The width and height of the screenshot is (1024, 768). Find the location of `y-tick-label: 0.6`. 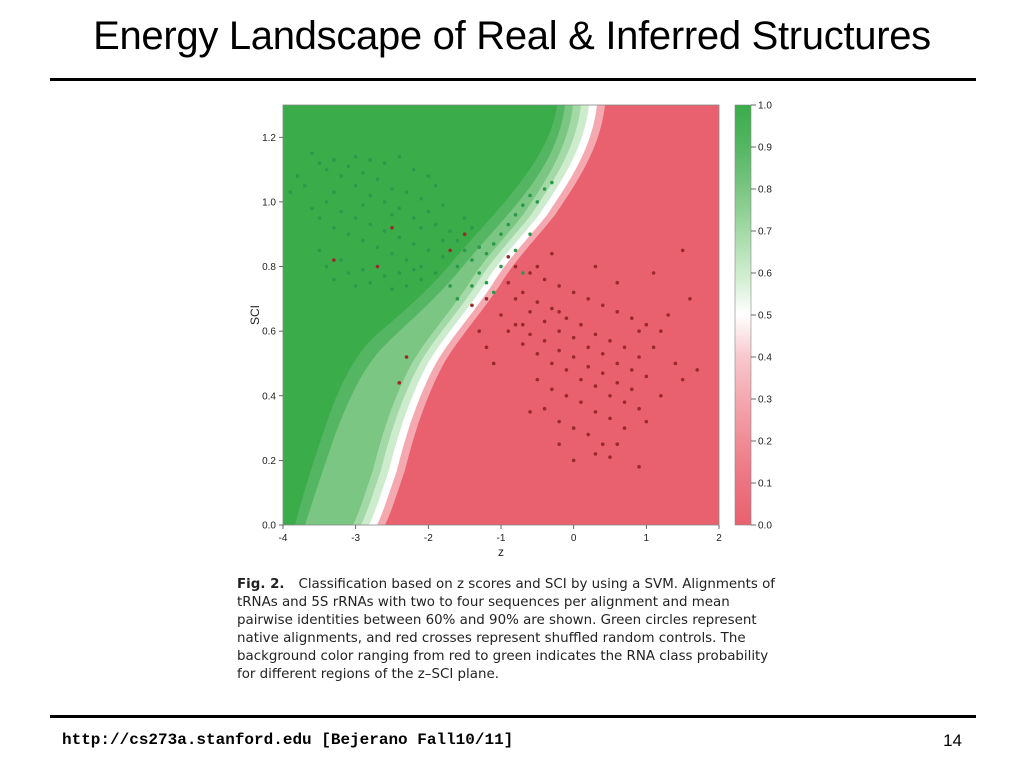

y-tick-label: 0.6 is located at coordinates (269, 332).